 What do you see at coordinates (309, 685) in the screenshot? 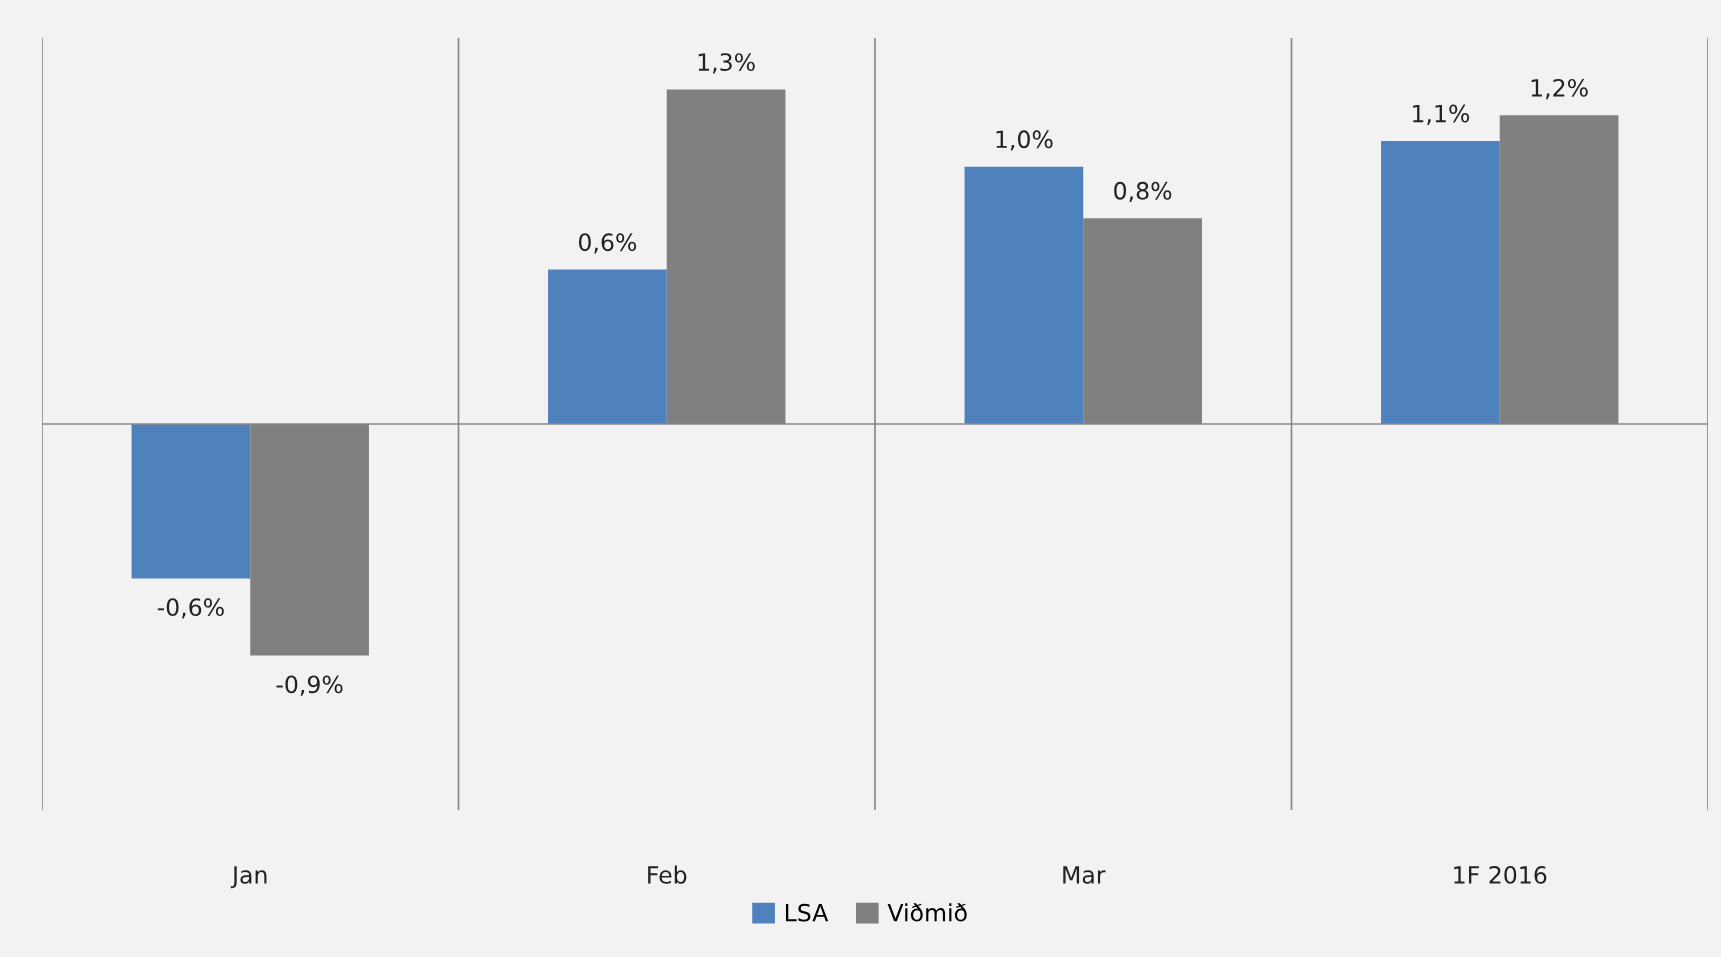
I see `data-label: -0,9%` at bounding box center [309, 685].